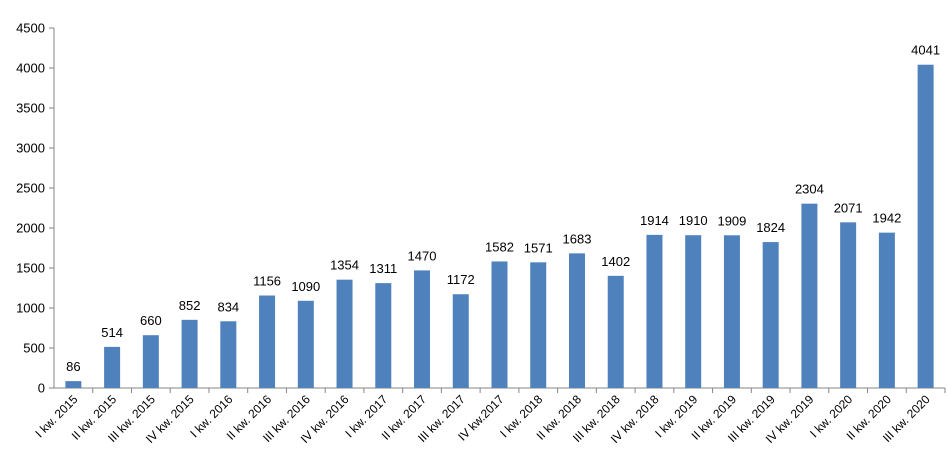 This screenshot has height=459, width=948. Describe the element at coordinates (35, 208) in the screenshot. I see `y-axis: 0 500 1000 1500 2000 2500 3000 3500 4000 4500` at that location.